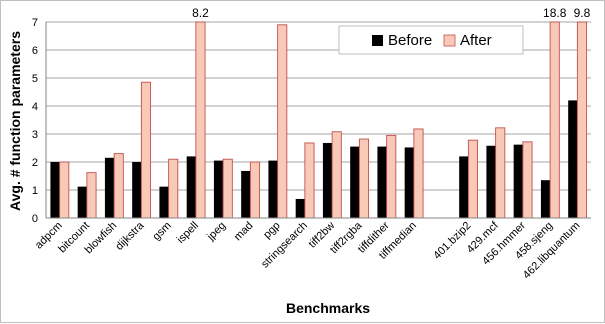  I want to click on bar-after-jpeg, so click(227, 188).